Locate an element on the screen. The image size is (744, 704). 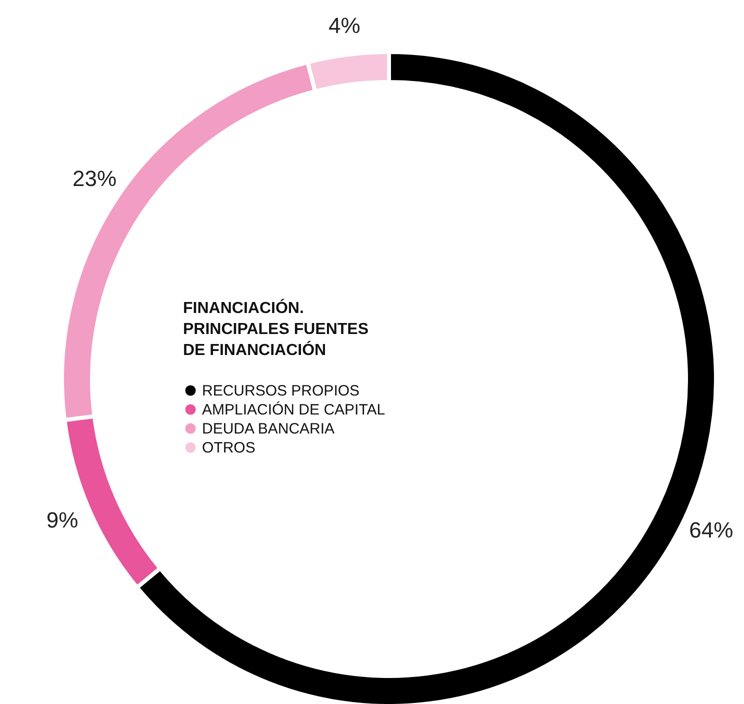
data-label: 9% is located at coordinates (62, 519).